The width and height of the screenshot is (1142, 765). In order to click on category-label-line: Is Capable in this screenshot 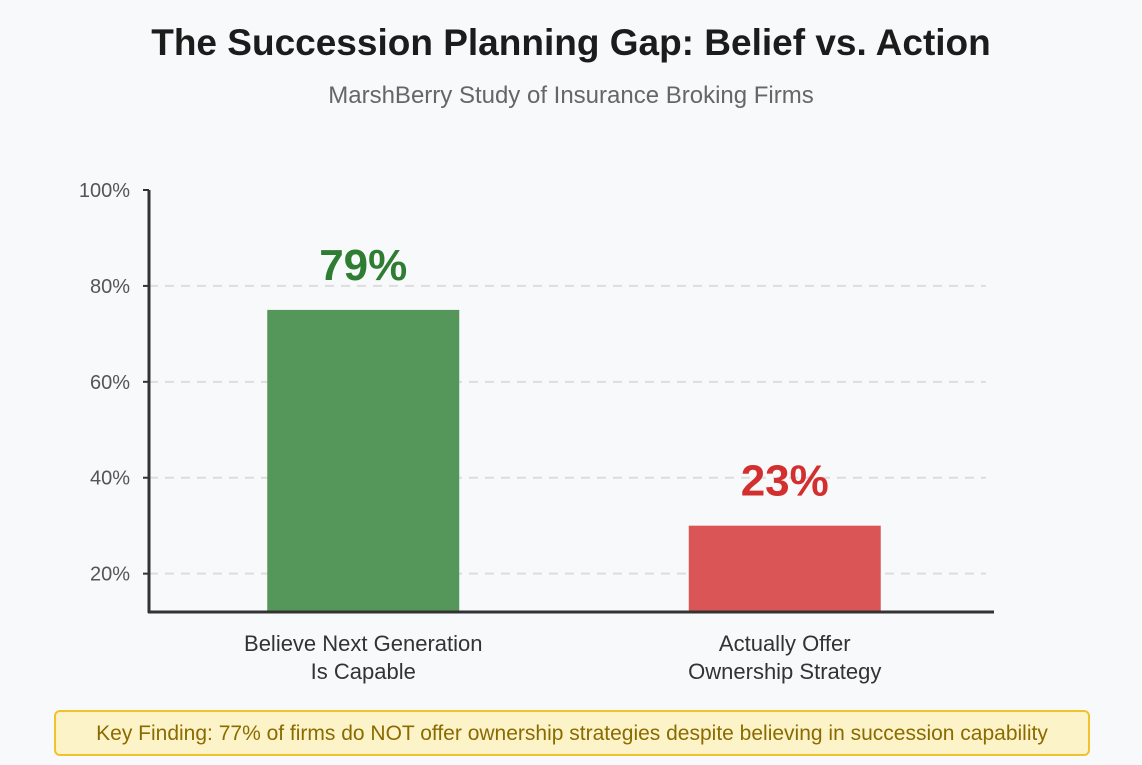, I will do `click(363, 671)`.